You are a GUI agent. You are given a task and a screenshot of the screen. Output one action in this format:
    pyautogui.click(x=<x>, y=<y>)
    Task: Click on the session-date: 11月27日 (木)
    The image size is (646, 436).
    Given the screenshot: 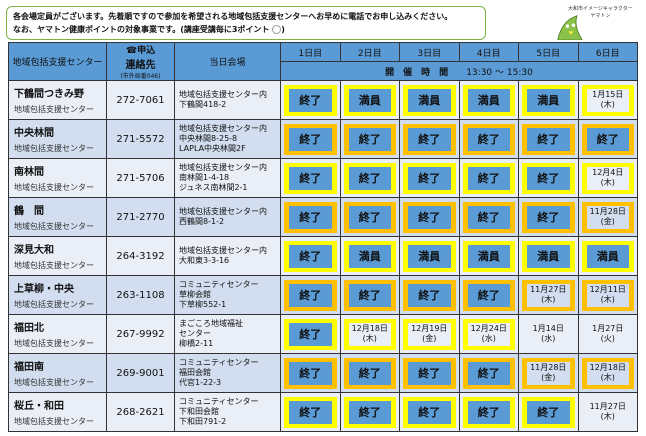 What is the action you would take?
    pyautogui.click(x=607, y=411)
    